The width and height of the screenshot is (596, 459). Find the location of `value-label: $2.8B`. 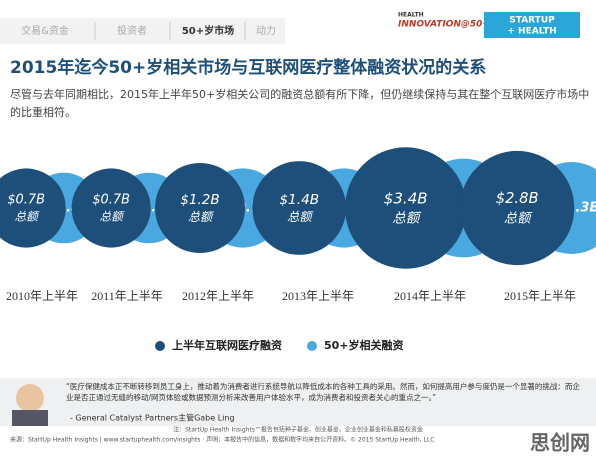

value-label: $2.8B is located at coordinates (517, 198).